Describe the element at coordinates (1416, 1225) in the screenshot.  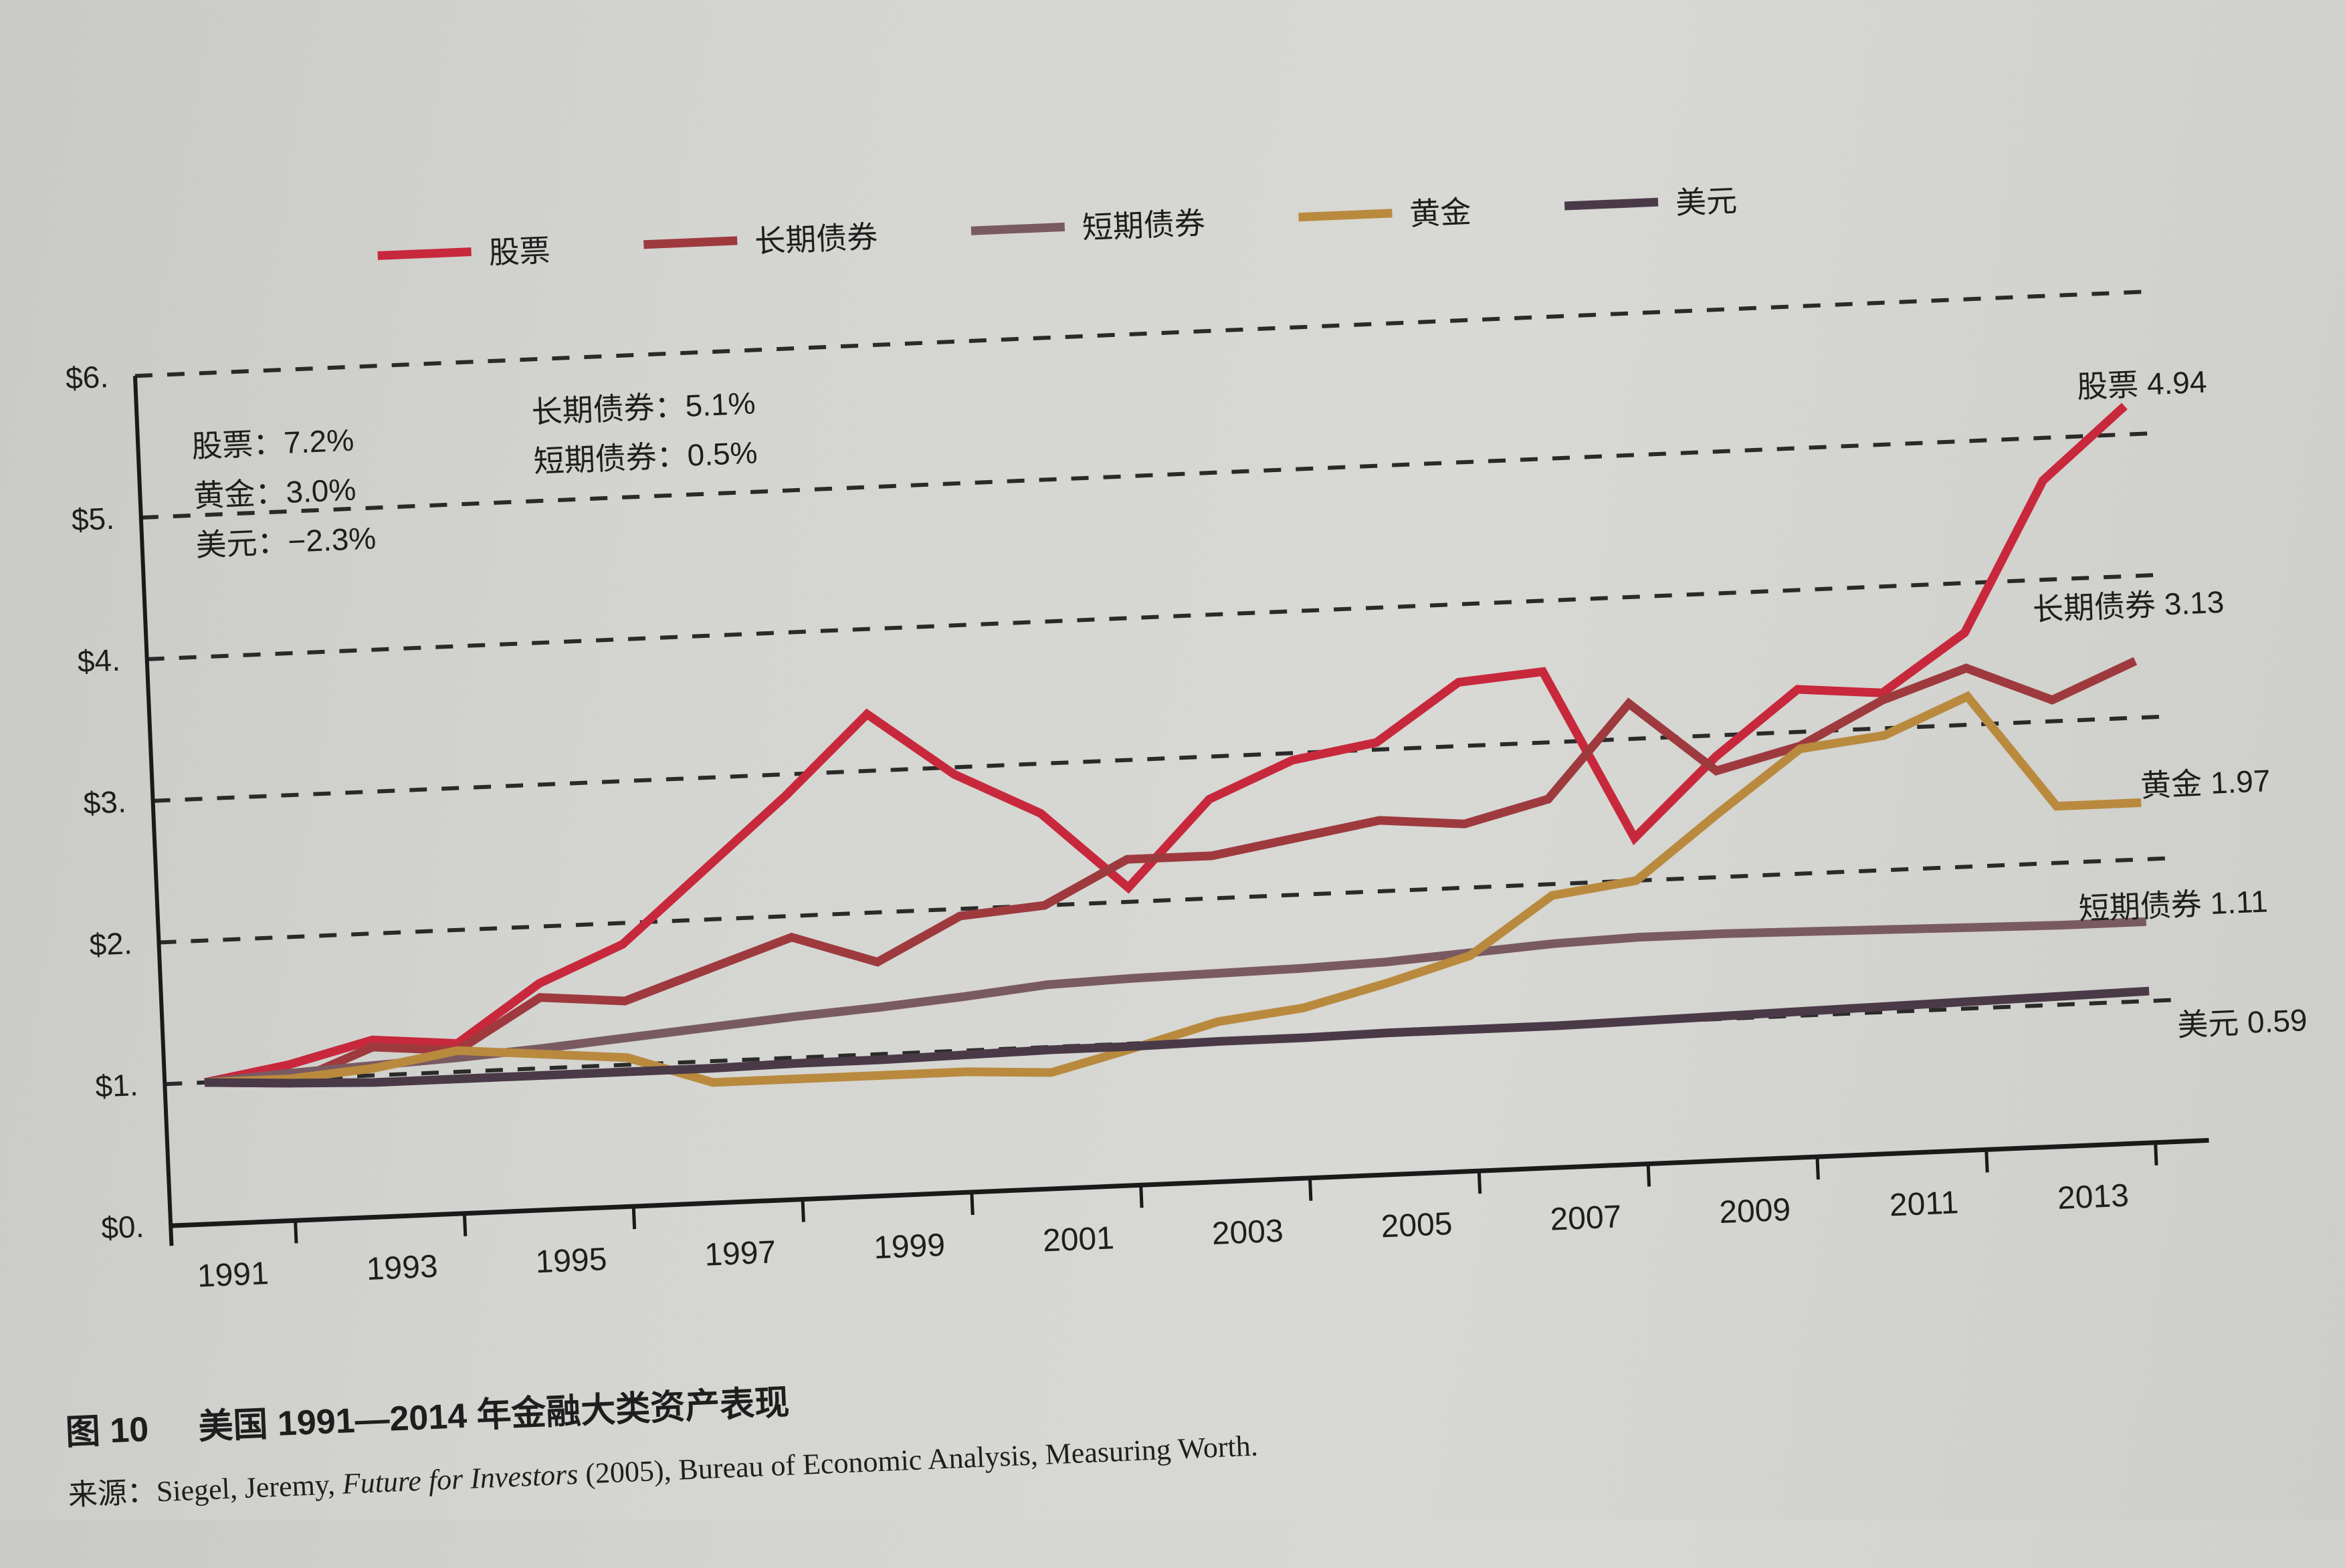
I see `x-tick-label: 2005` at that location.